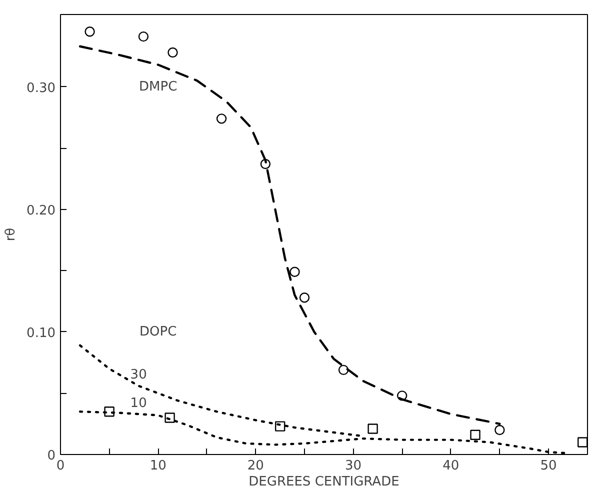  What do you see at coordinates (548, 466) in the screenshot?
I see `x-tick-label: 50` at bounding box center [548, 466].